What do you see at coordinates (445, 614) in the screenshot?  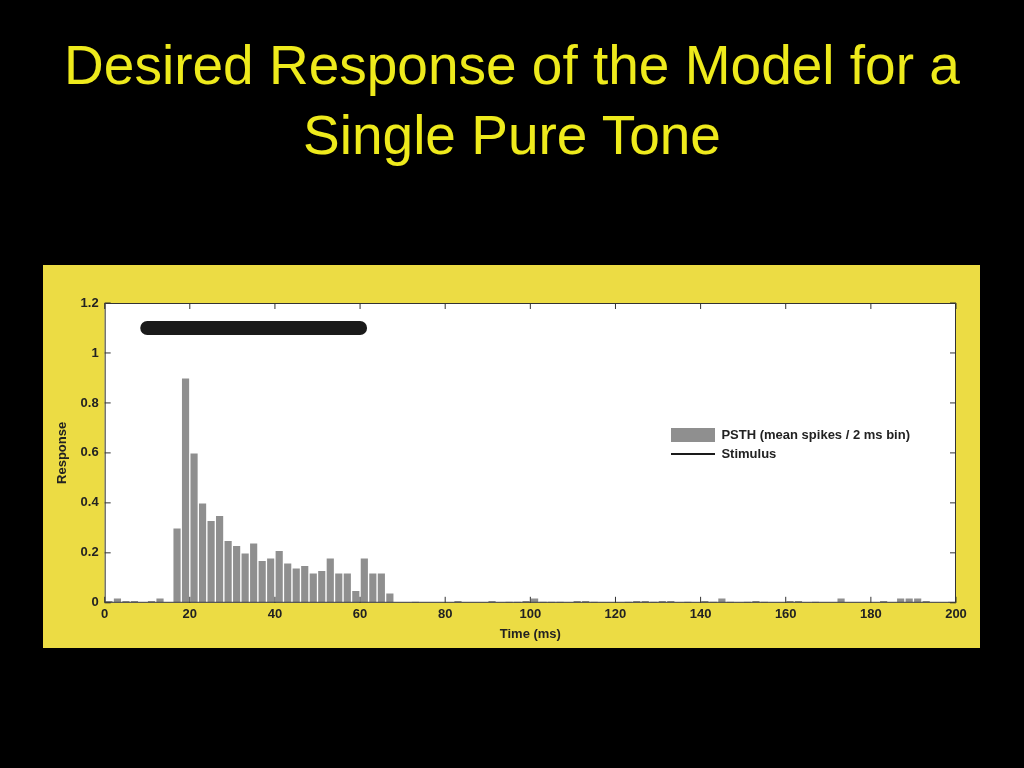 I see `x-tick-label: 80` at bounding box center [445, 614].